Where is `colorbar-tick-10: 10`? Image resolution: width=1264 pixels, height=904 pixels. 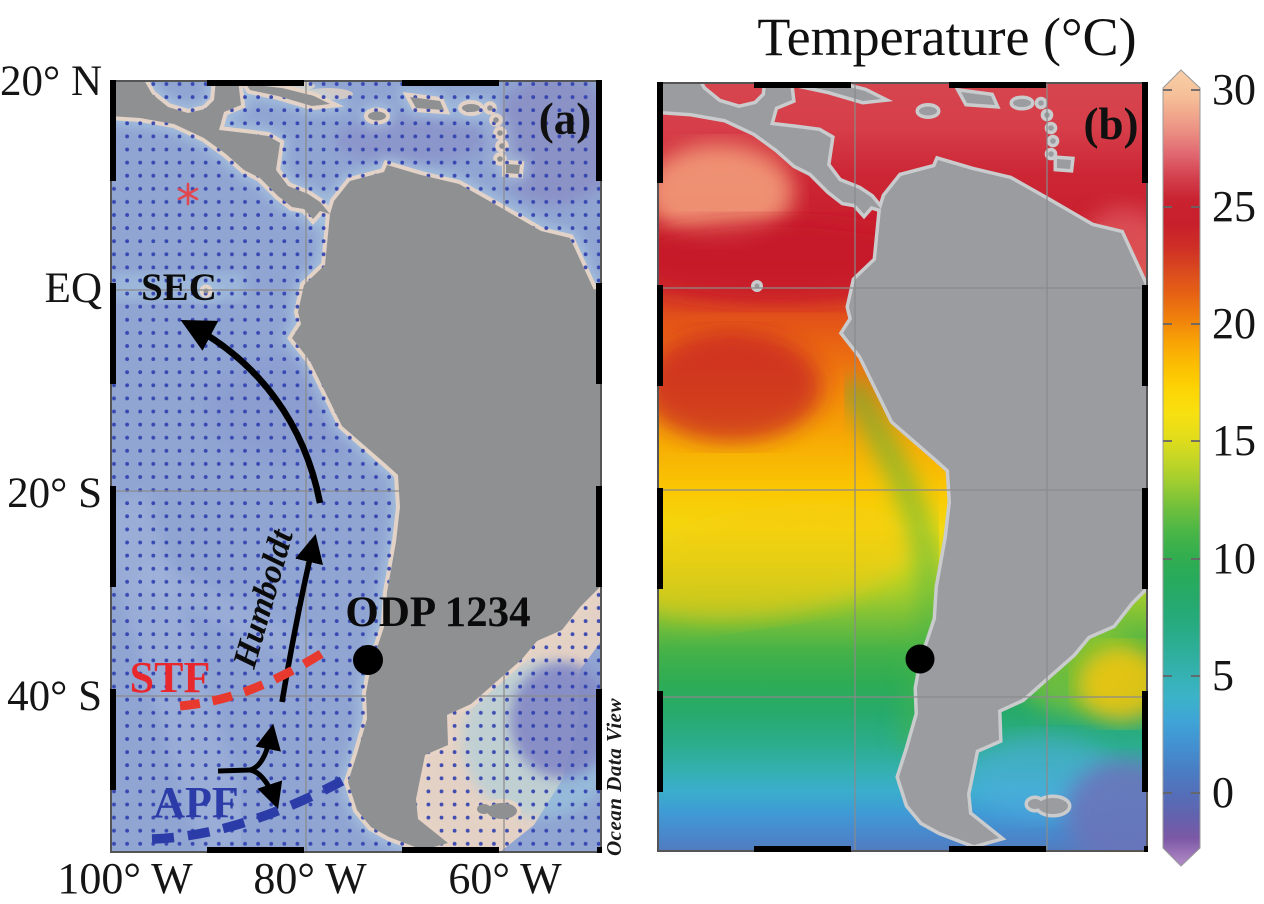 colorbar-tick-10: 10 is located at coordinates (1234, 558).